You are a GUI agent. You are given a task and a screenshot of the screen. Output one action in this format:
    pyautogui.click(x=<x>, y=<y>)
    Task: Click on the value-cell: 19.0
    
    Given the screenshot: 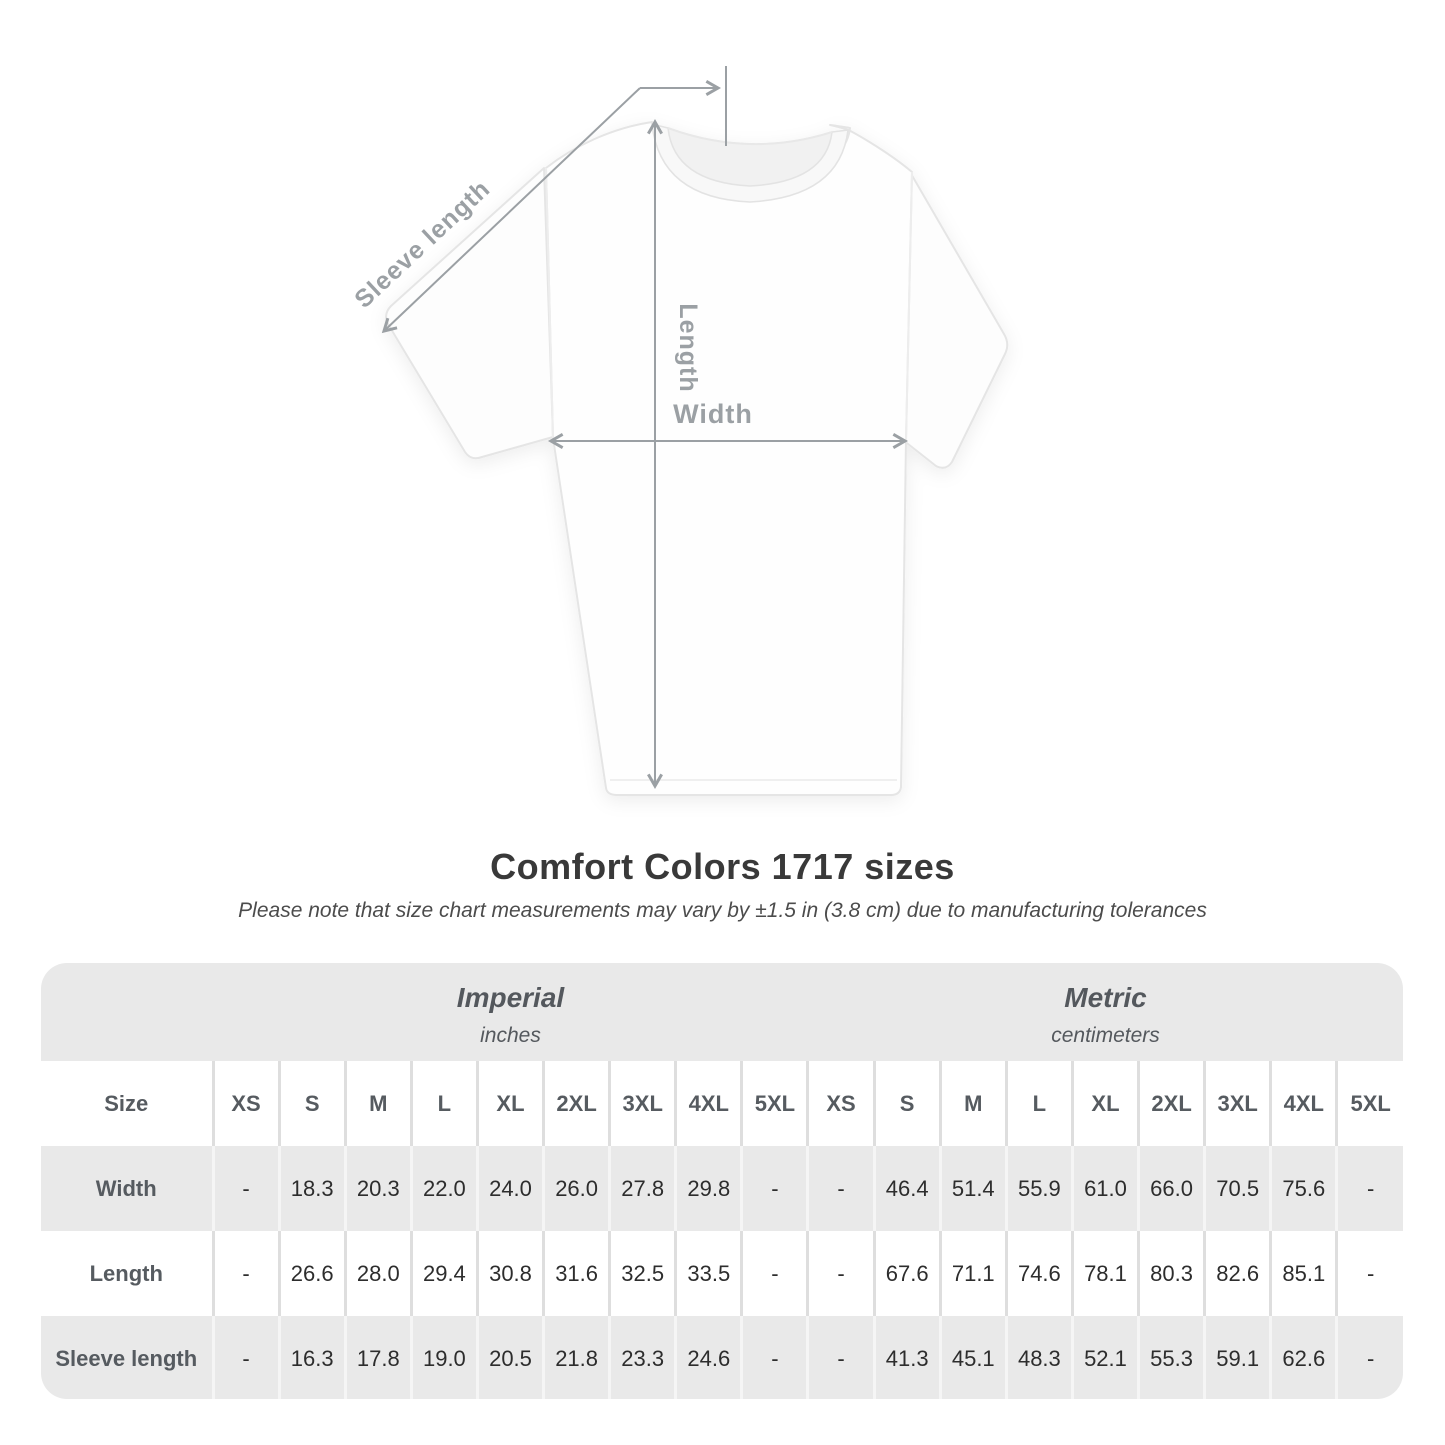 What is the action you would take?
    pyautogui.click(x=443, y=1357)
    